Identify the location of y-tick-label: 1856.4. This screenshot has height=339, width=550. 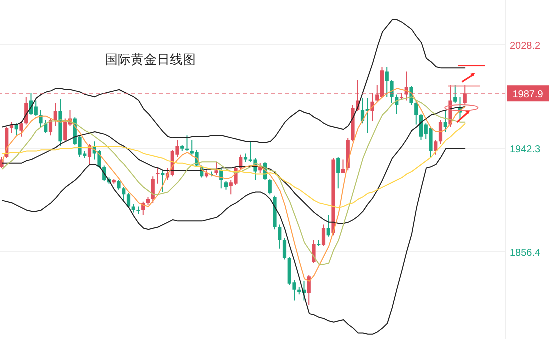
(526, 254).